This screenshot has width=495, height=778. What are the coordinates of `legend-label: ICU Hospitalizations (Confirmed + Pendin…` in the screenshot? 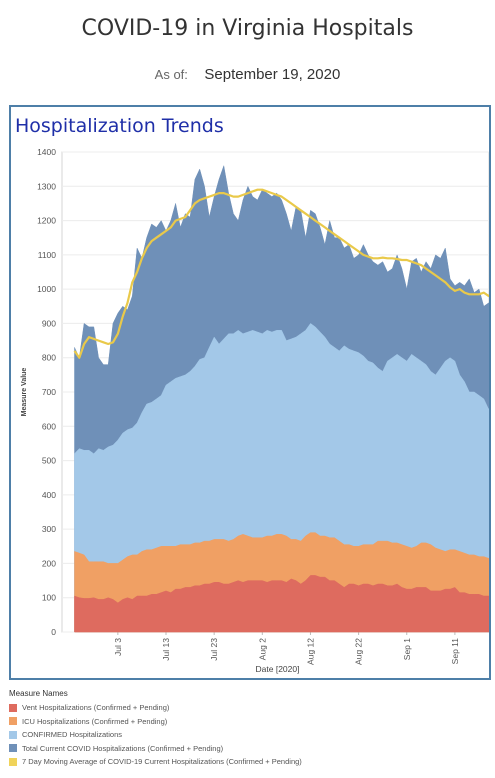 It's located at (95, 721).